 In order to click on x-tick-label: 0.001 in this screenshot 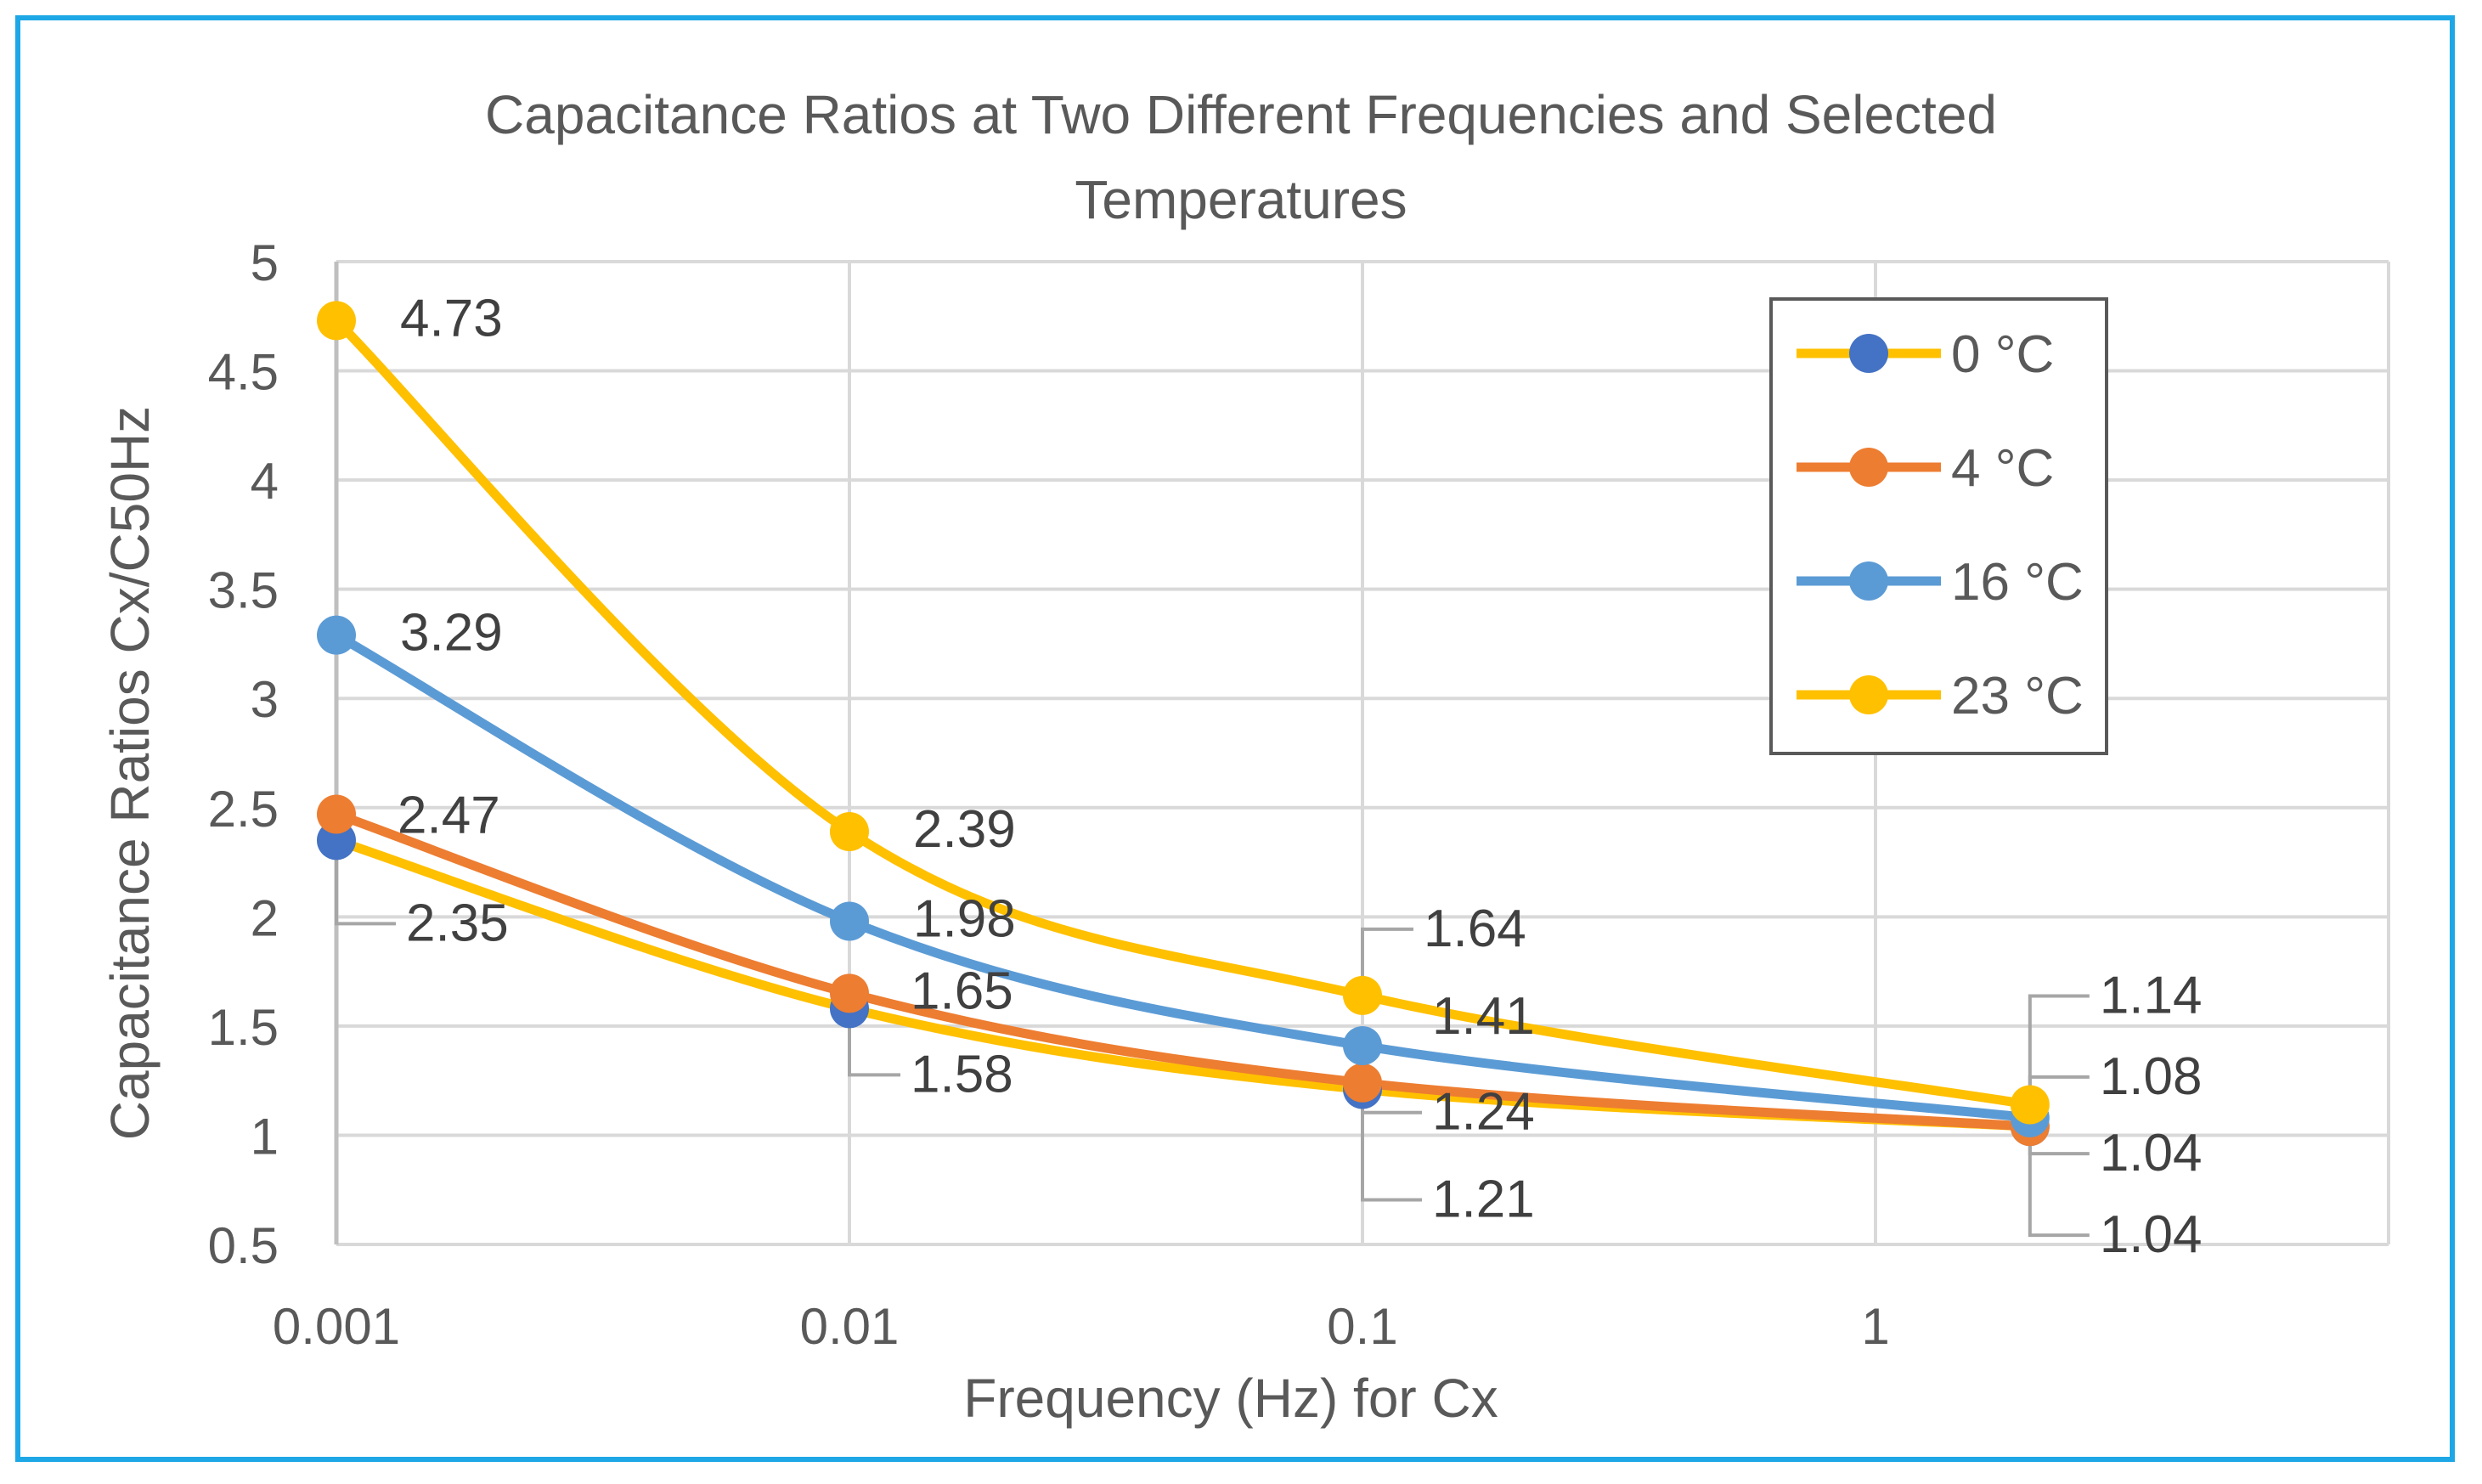, I will do `click(336, 1326)`.